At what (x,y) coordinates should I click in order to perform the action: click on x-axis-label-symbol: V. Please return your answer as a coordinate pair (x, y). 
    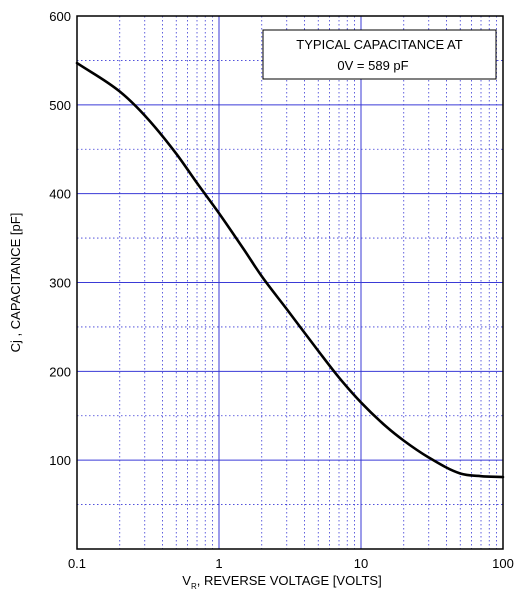
    Looking at the image, I should click on (186, 580).